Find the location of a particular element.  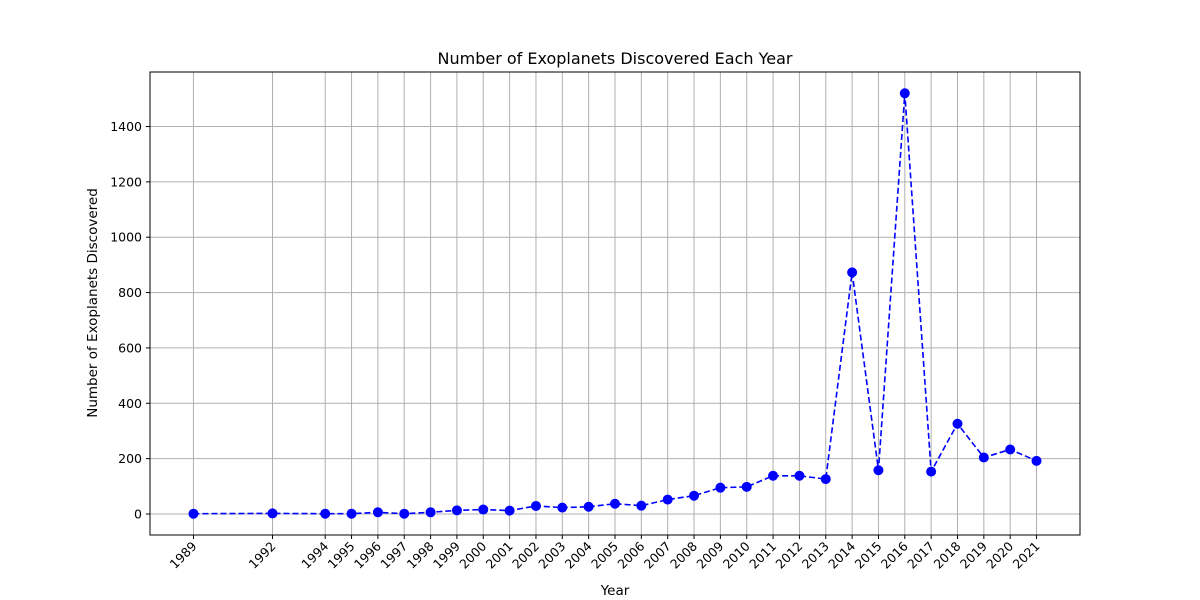

data-point-2012 is located at coordinates (799, 475).